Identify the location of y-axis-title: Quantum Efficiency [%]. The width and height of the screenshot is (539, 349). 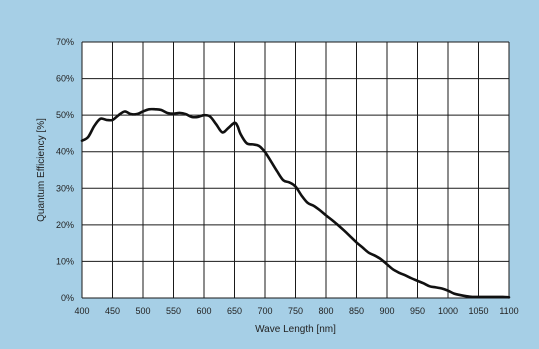
(41, 170).